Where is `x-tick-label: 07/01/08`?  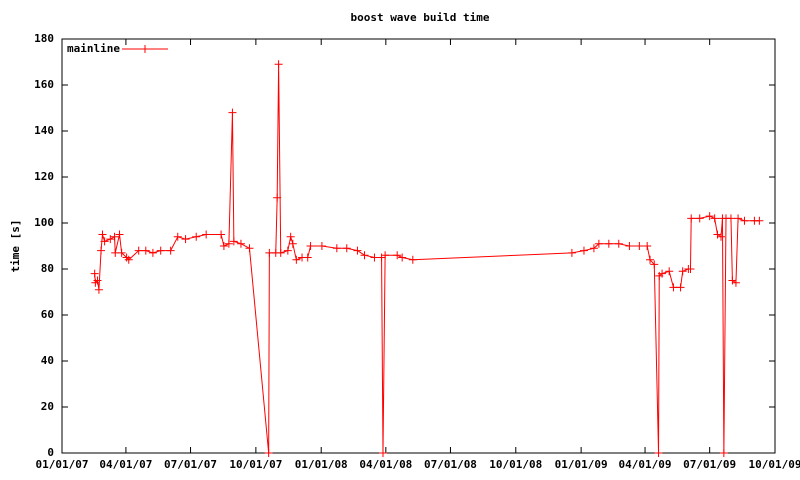 x-tick-label: 07/01/08 is located at coordinates (450, 464).